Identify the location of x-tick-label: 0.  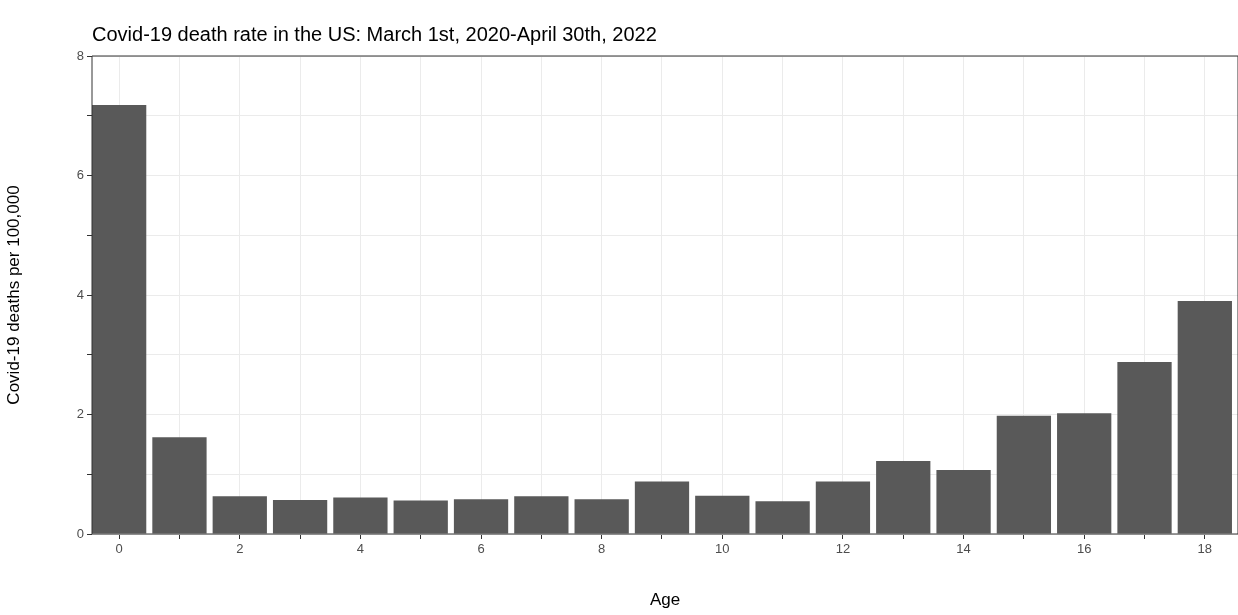
(119, 549).